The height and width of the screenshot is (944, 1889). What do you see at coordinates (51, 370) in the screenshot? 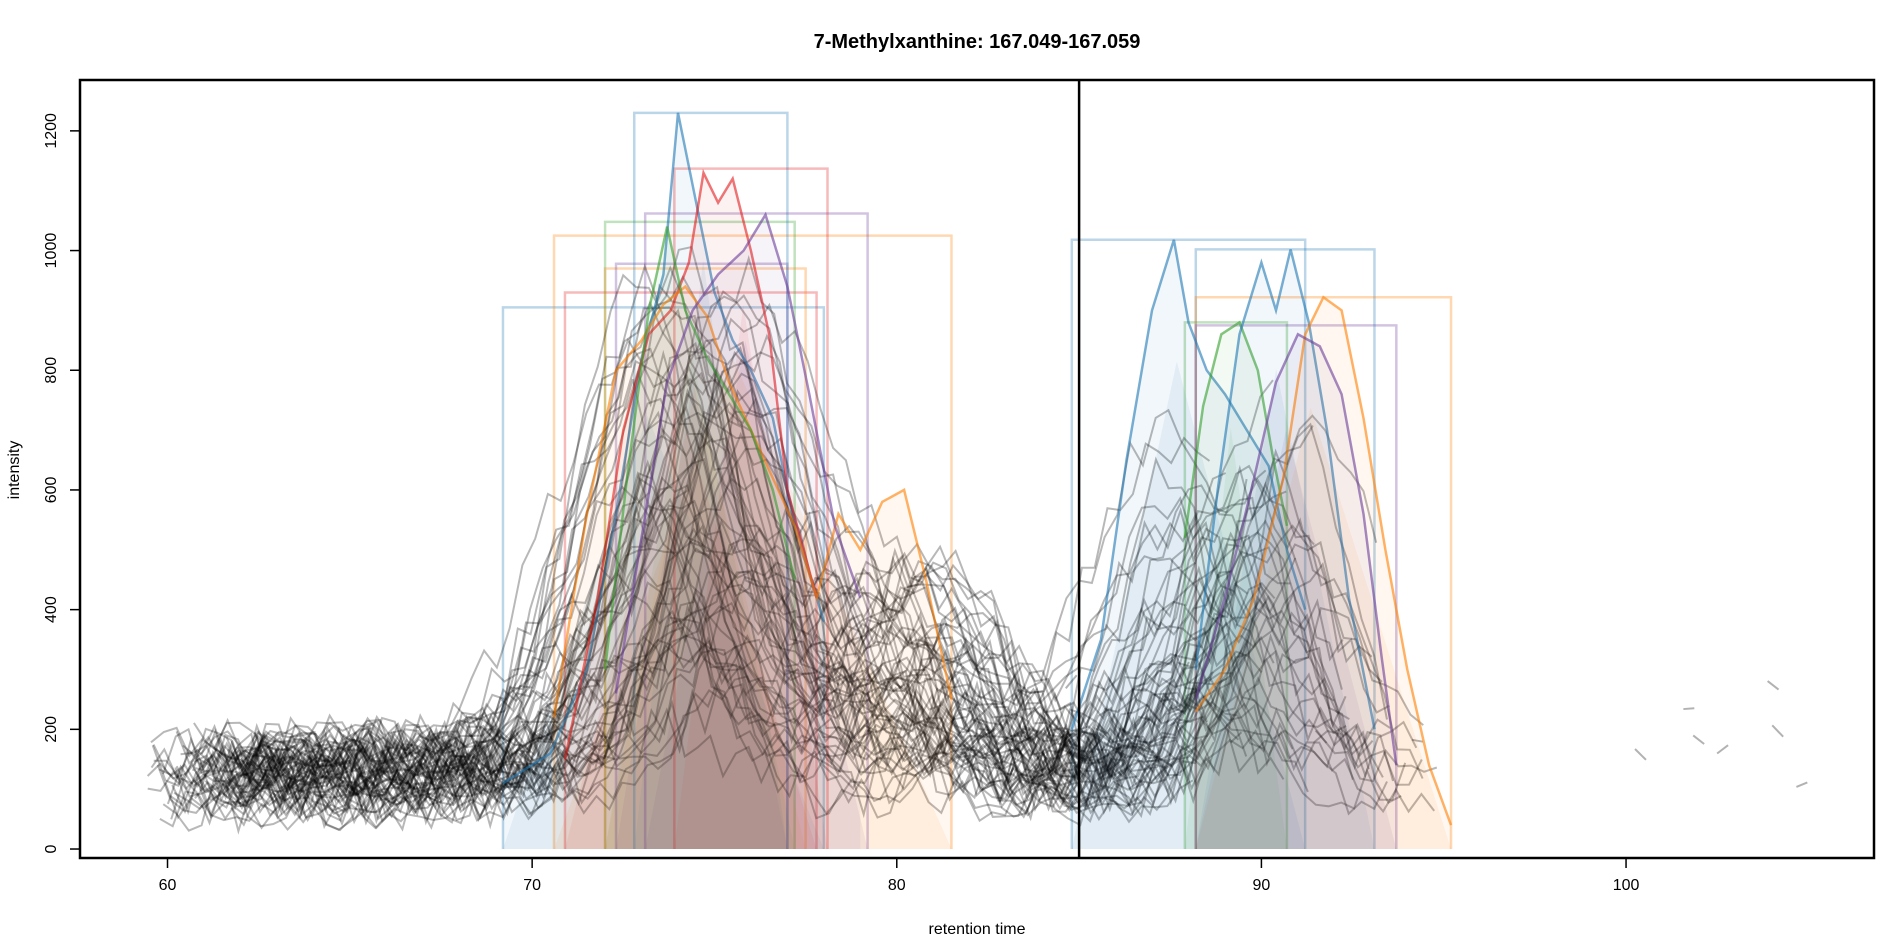
I see `y-tick-label-4: 800` at bounding box center [51, 370].